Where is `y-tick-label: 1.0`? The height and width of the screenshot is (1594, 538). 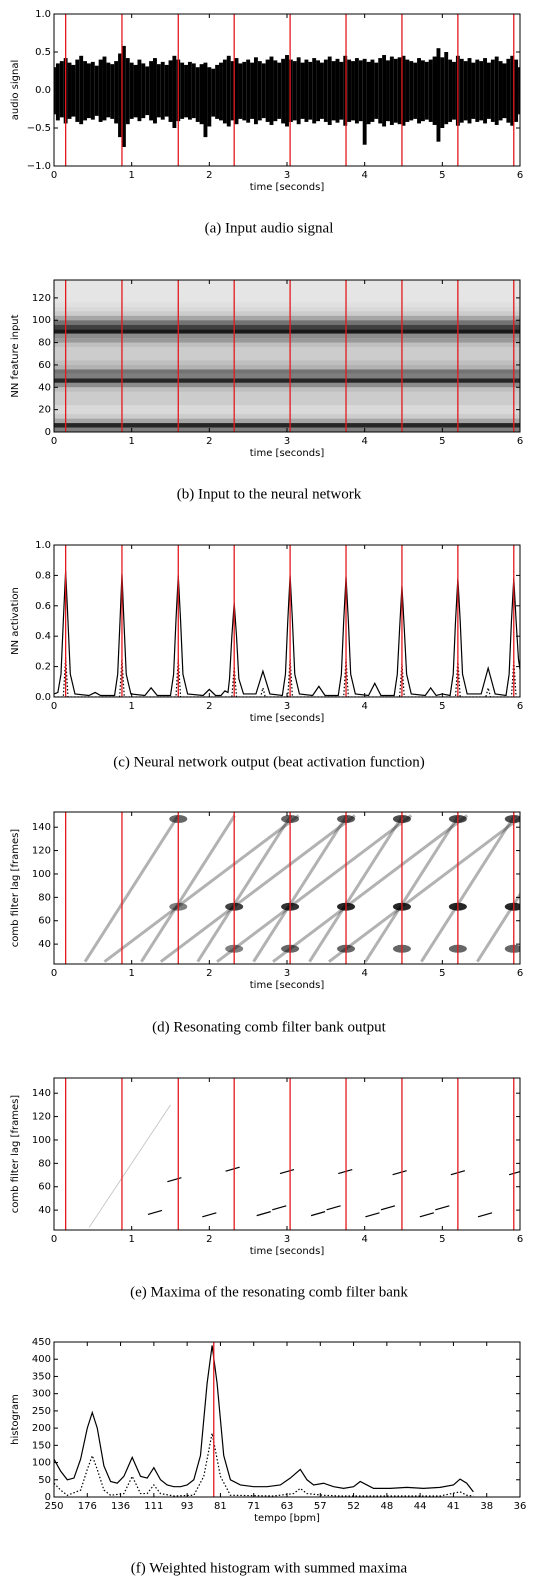 y-tick-label: 1.0 is located at coordinates (43, 14).